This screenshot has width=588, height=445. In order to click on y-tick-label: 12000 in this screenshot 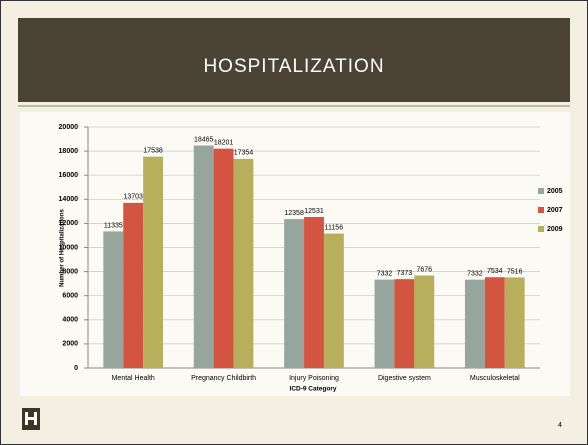, I will do `click(69, 223)`.